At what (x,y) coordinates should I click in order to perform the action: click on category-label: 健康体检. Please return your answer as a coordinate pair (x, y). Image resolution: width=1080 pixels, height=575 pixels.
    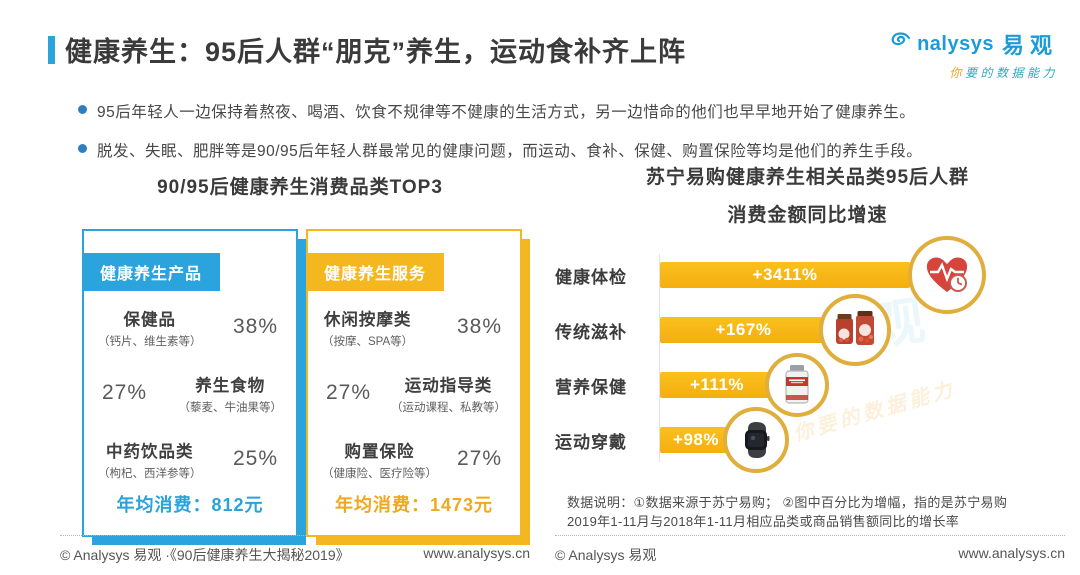
    Looking at the image, I should click on (591, 277).